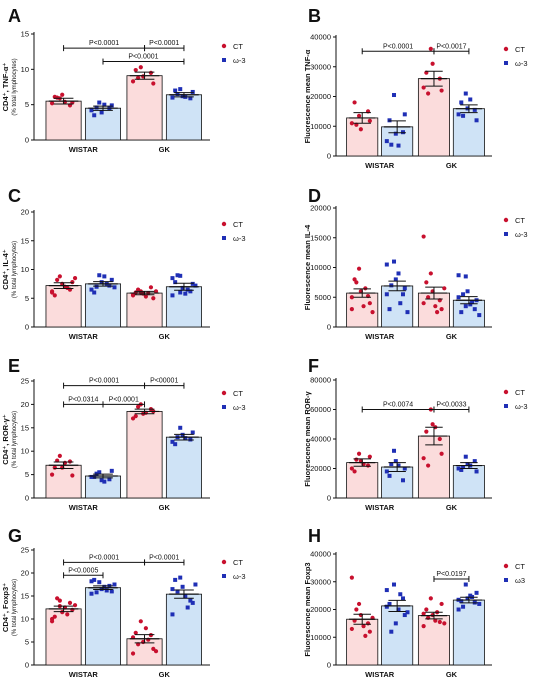 The image size is (550, 691). I want to click on p-value-label: P<0.0074, so click(398, 405).